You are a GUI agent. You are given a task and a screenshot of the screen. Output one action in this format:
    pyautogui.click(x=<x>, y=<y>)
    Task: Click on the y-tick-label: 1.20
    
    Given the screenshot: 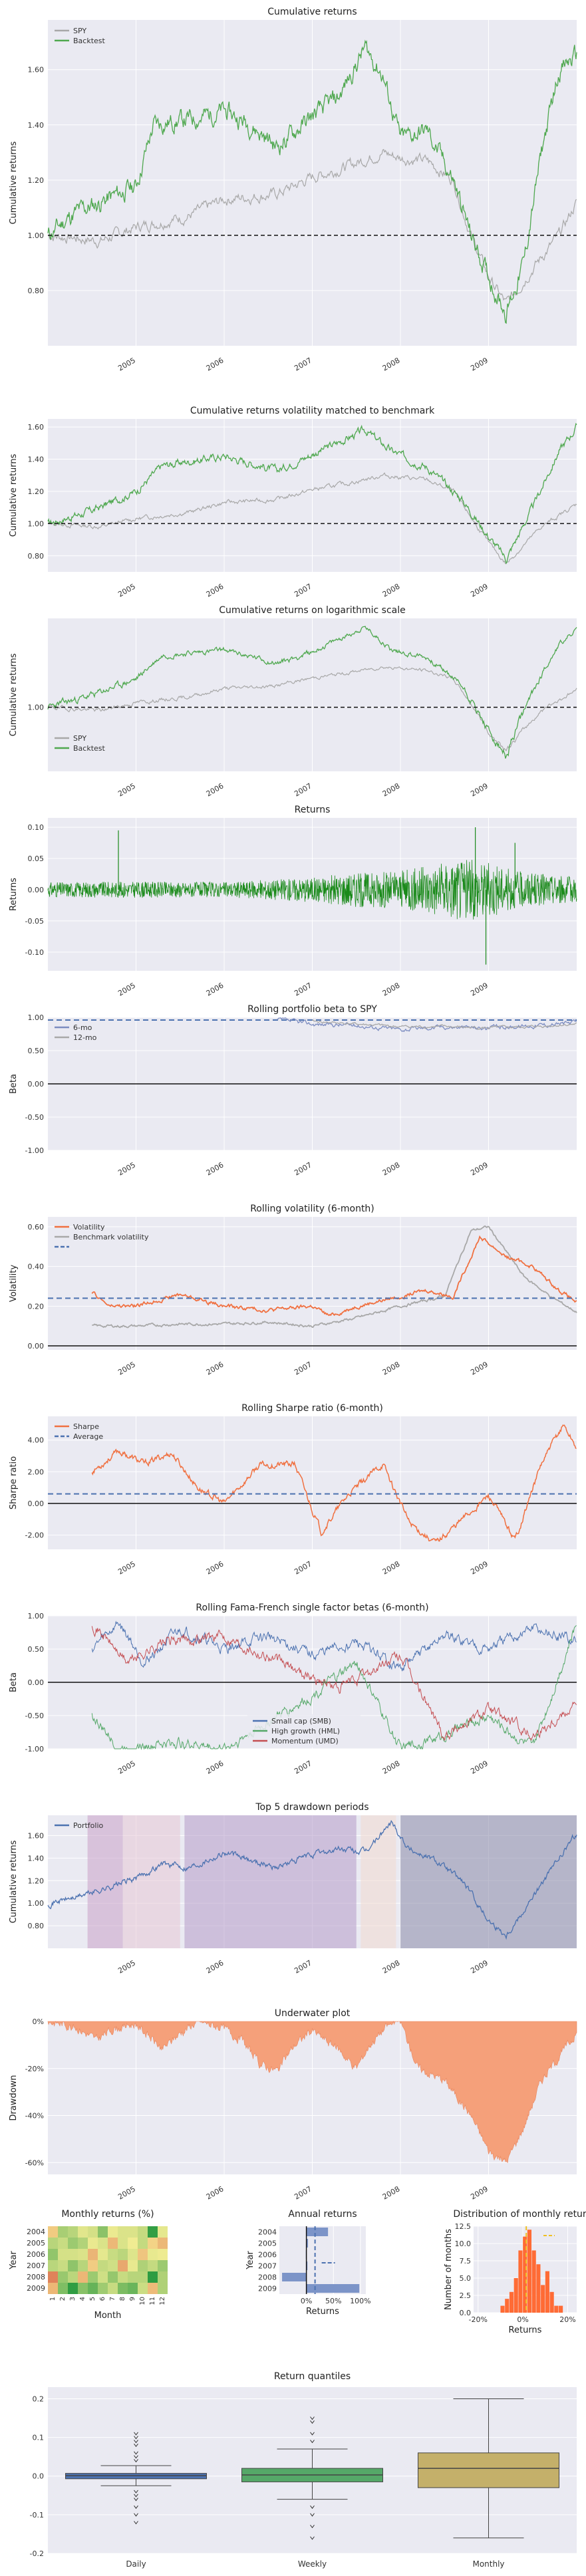 What is the action you would take?
    pyautogui.click(x=36, y=1881)
    